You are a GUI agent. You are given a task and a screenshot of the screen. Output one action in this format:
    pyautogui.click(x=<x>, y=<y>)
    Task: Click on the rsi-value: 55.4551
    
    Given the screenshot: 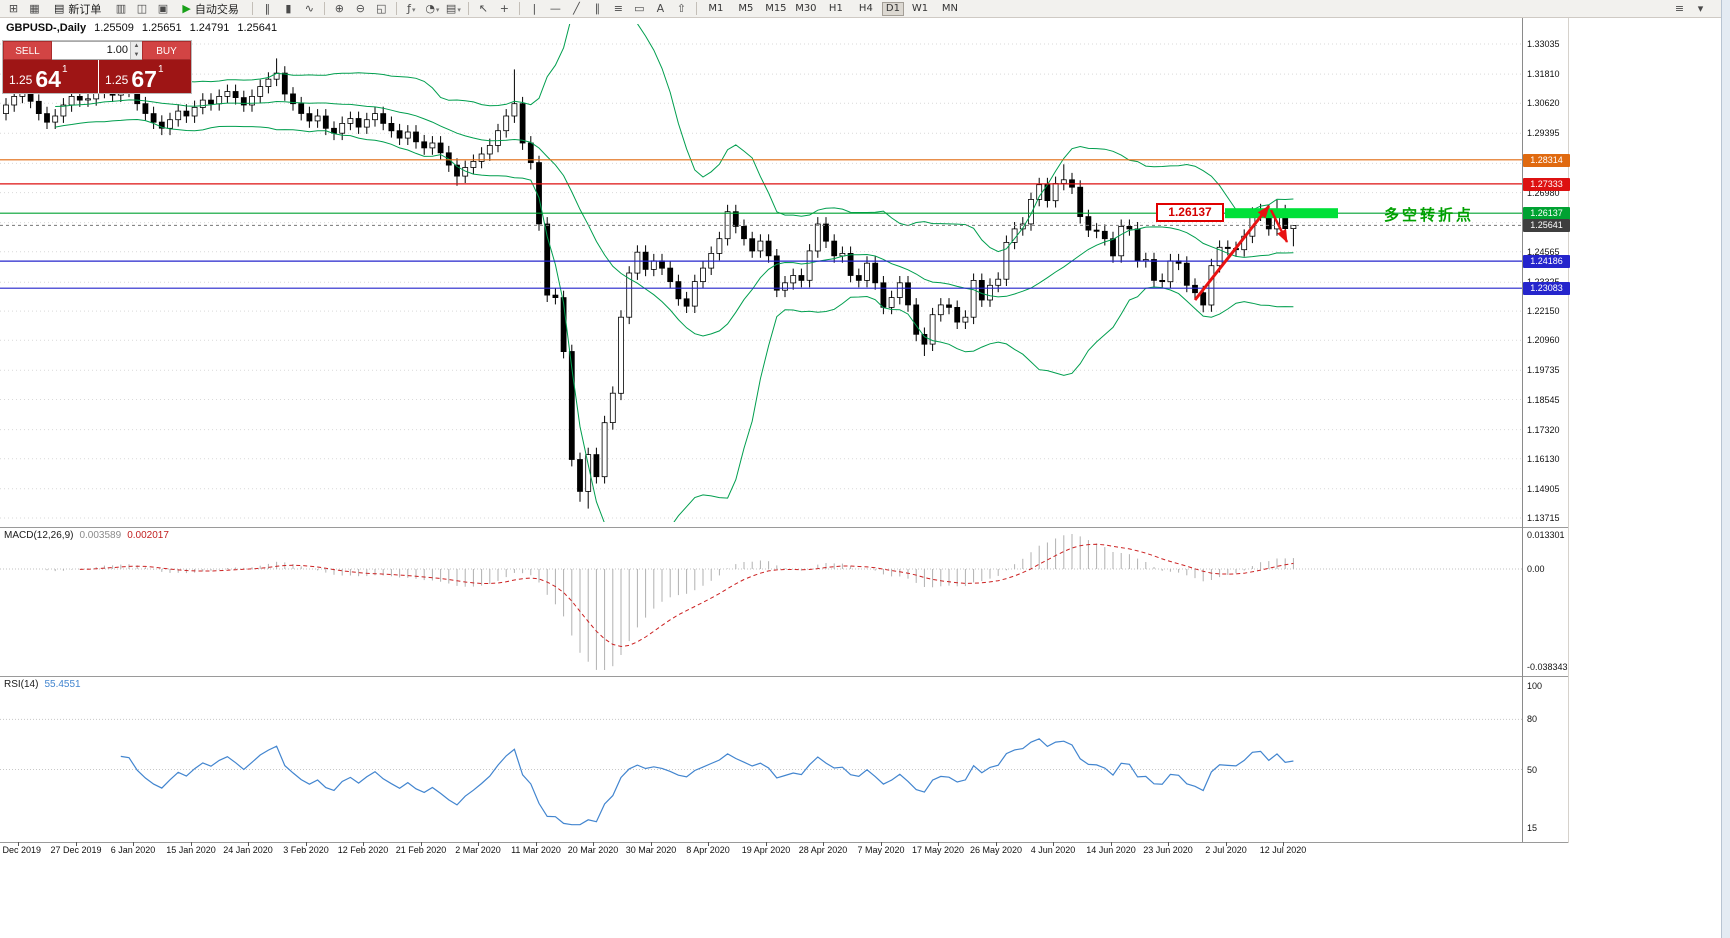 What is the action you would take?
    pyautogui.click(x=62, y=684)
    